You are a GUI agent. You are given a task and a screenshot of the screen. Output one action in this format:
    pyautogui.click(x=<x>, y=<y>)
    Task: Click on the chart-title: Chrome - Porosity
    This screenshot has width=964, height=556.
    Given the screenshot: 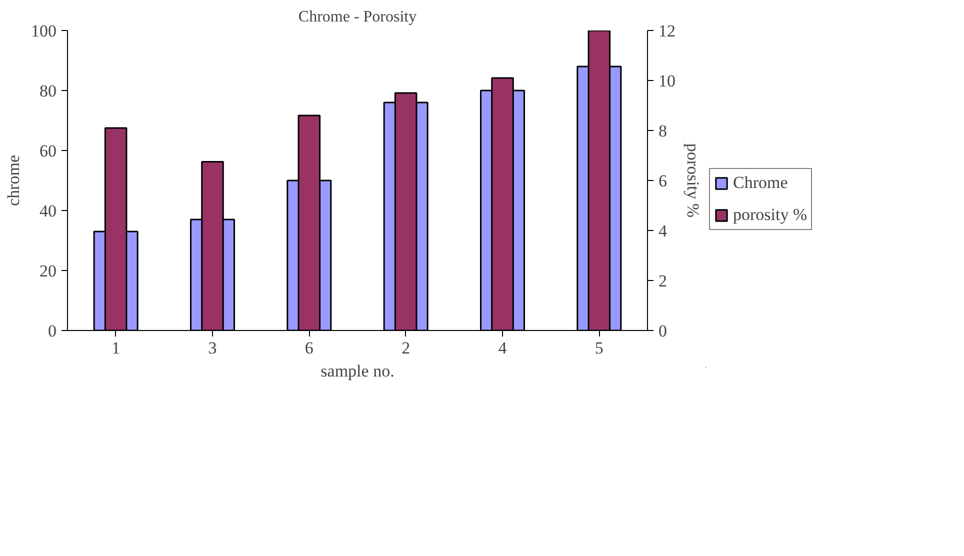 What is the action you would take?
    pyautogui.click(x=357, y=17)
    